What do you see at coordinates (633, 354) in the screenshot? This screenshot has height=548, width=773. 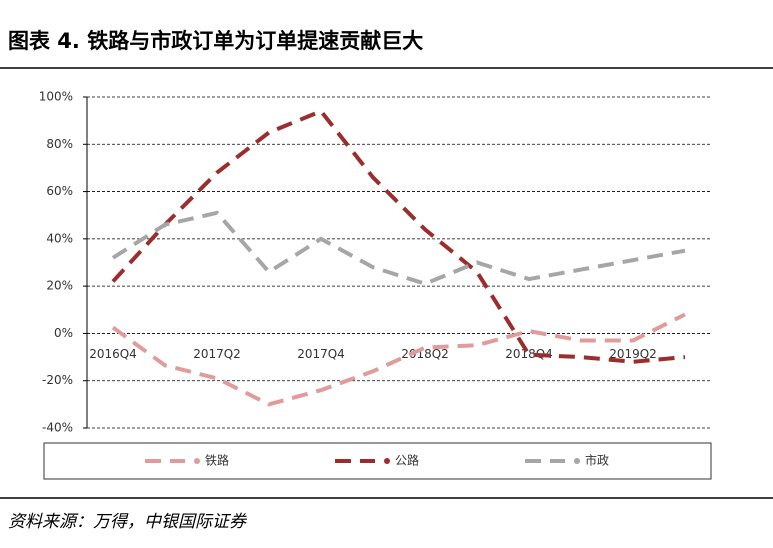 I see `x-tick-label: 2019Q2` at bounding box center [633, 354].